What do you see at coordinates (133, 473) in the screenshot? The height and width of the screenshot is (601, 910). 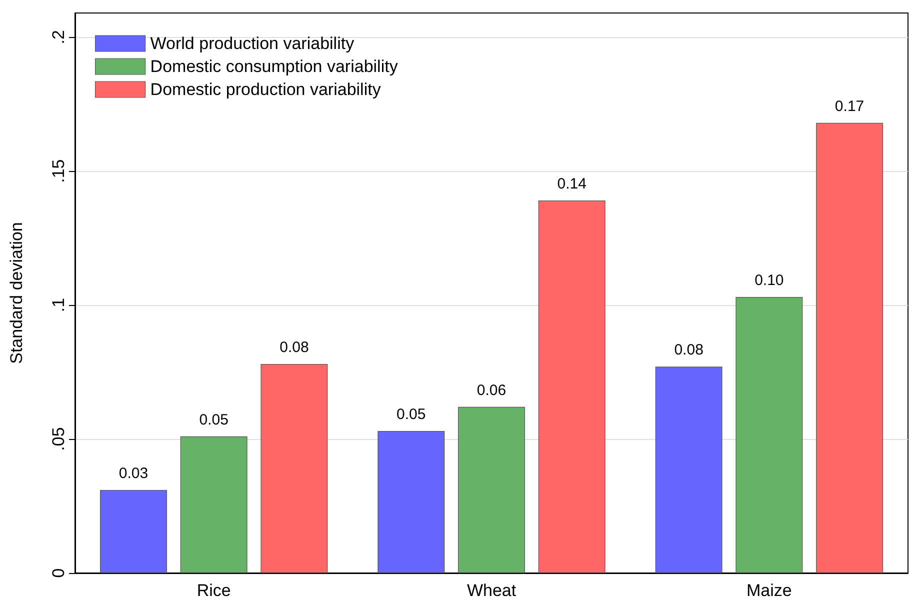 I see `data-label: 0.03` at bounding box center [133, 473].